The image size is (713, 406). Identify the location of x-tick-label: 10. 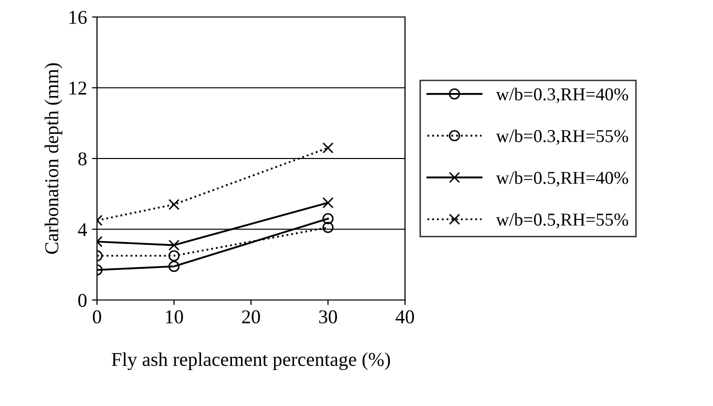
(174, 317).